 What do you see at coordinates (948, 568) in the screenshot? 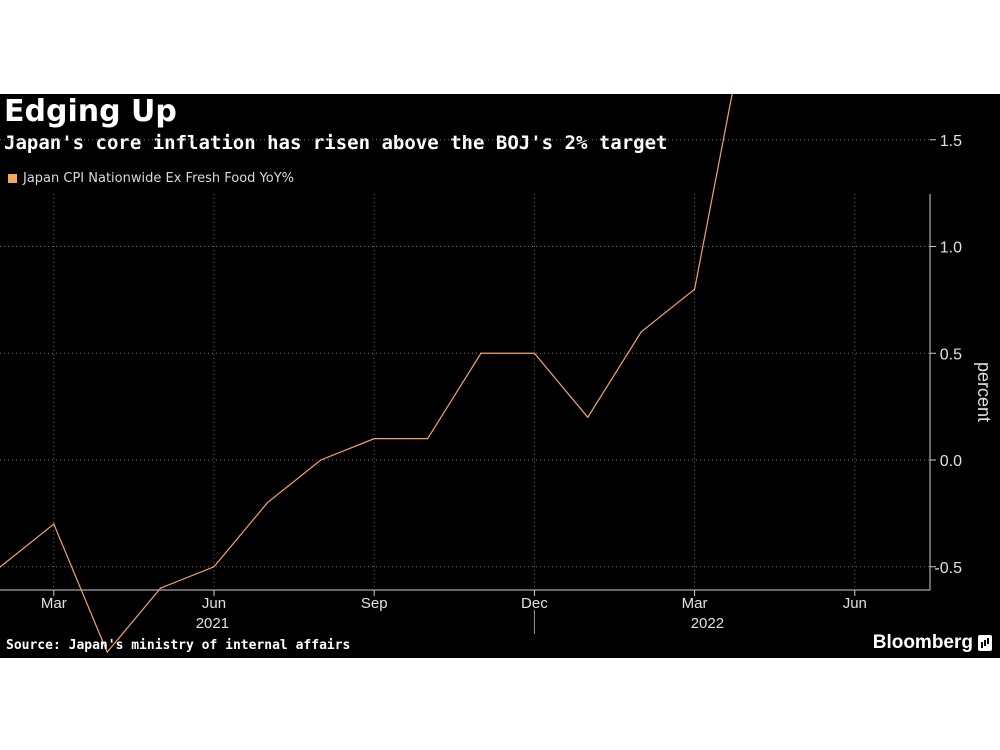
I see `y-tick-label: -0.5` at bounding box center [948, 568].